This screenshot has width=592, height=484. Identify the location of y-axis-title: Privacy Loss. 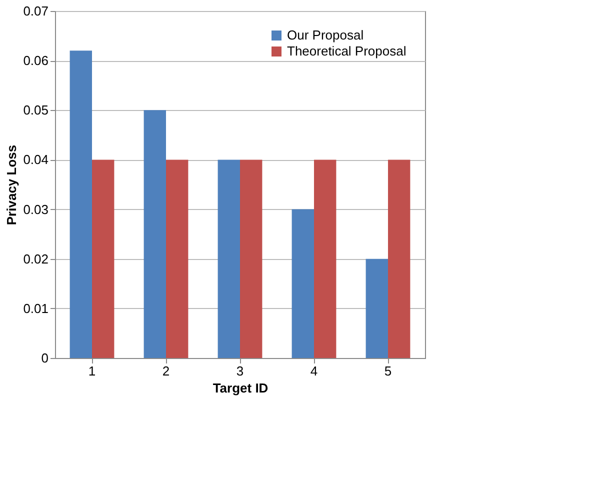
(12, 185).